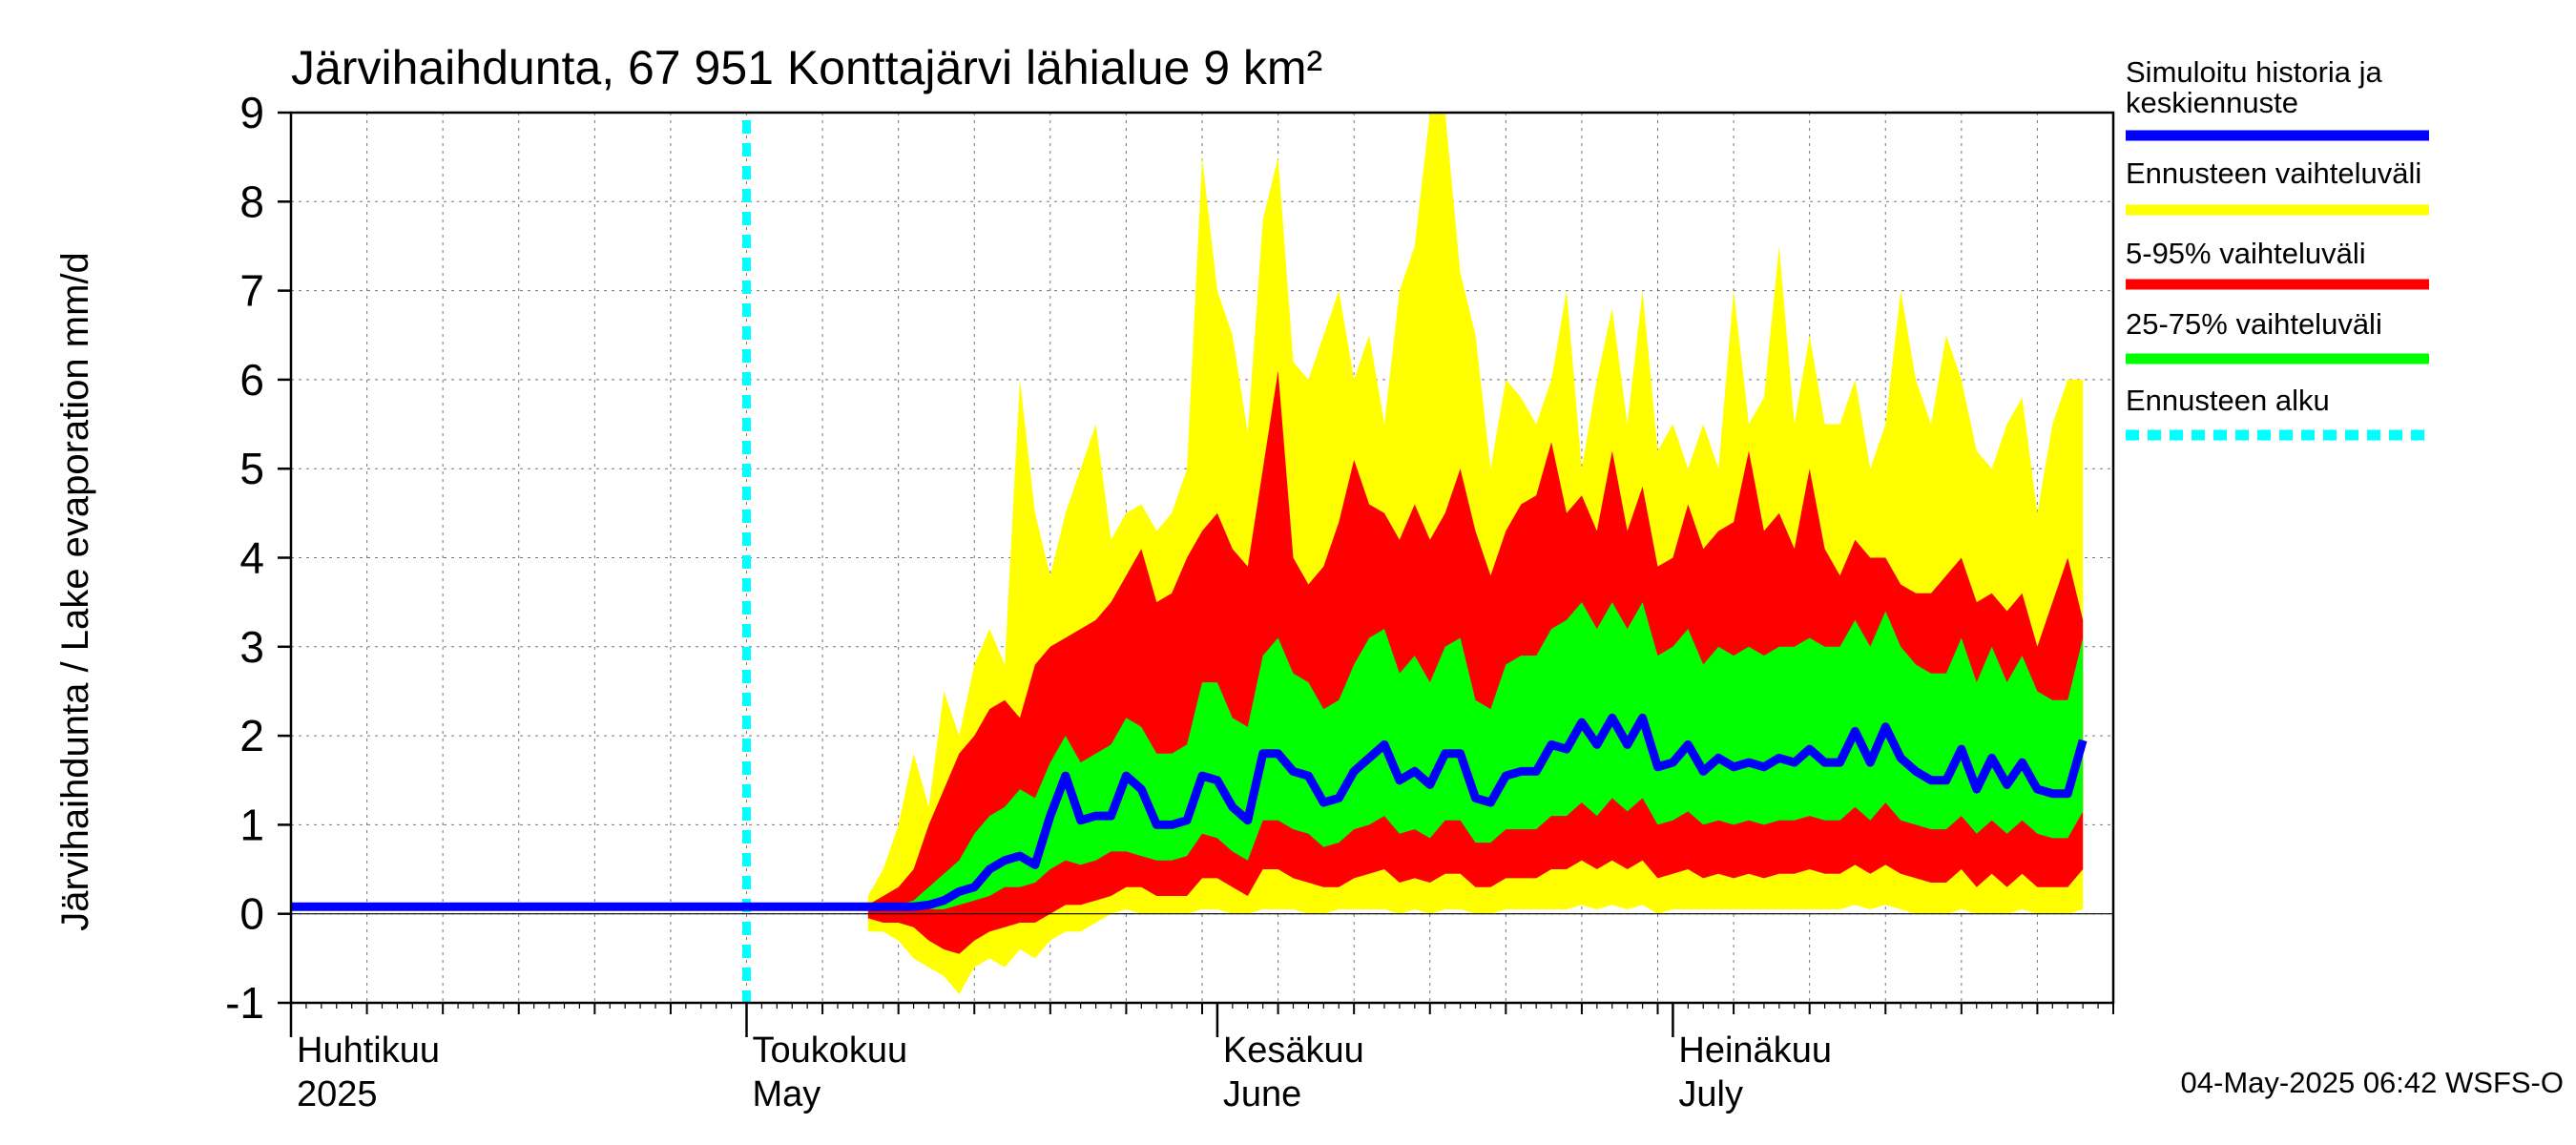  What do you see at coordinates (830, 1051) in the screenshot?
I see `month-label-fi: Toukokuu` at bounding box center [830, 1051].